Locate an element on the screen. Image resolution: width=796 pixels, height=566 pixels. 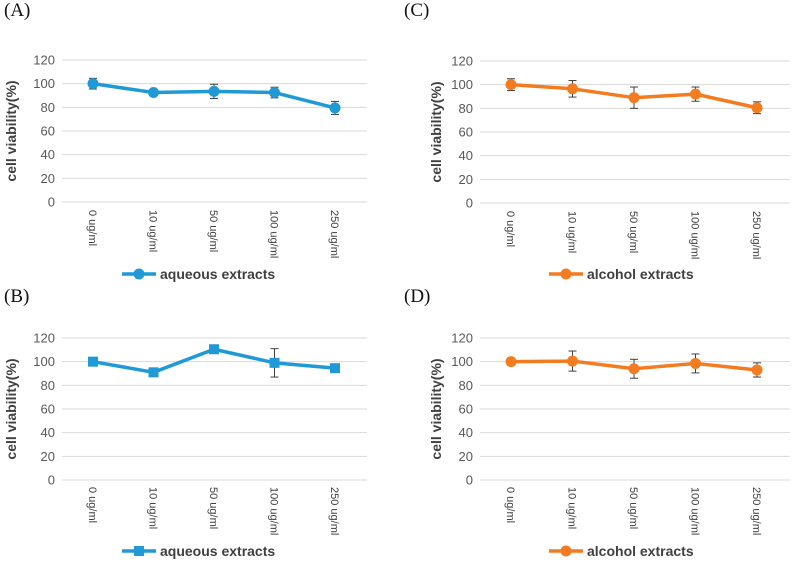
panel-label-a: (A) is located at coordinates (17, 10).